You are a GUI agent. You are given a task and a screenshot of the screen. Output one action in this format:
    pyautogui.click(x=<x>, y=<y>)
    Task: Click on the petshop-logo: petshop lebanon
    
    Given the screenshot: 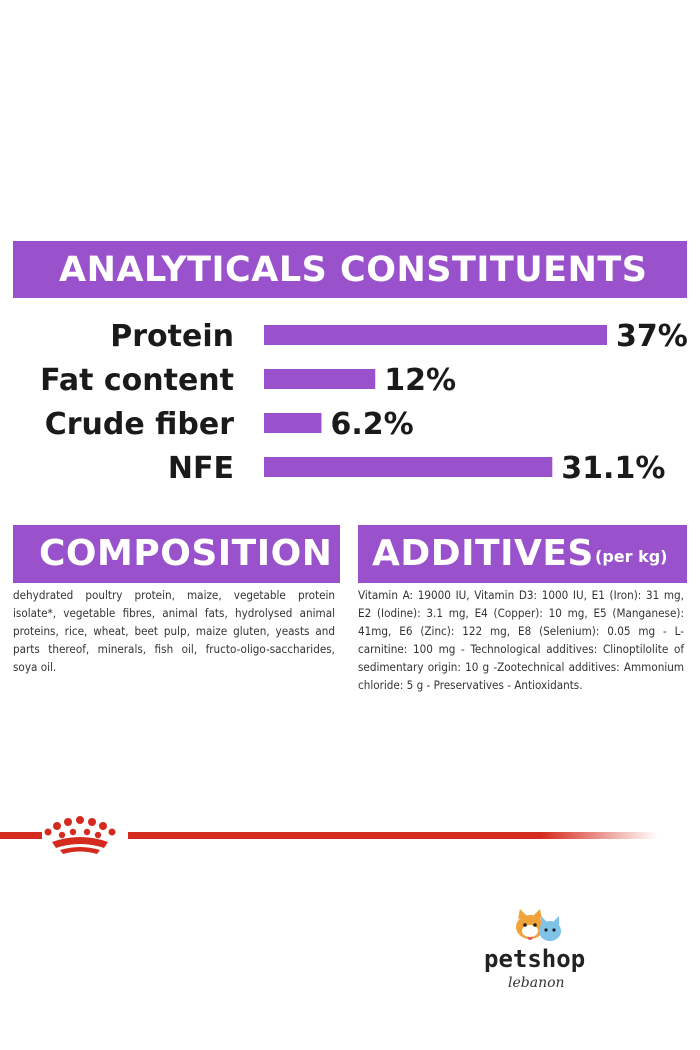 What is the action you would take?
    pyautogui.click(x=534, y=950)
    